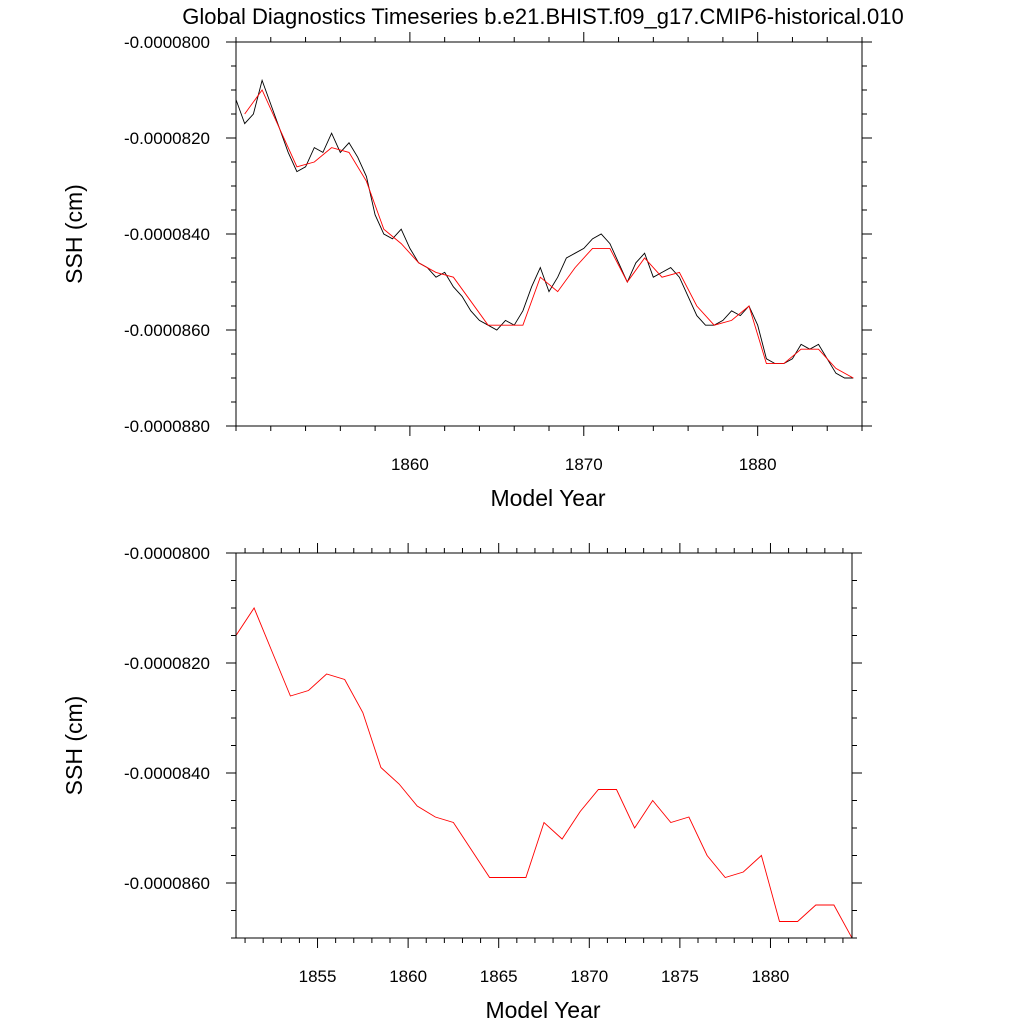 The width and height of the screenshot is (1024, 1029). Describe the element at coordinates (499, 976) in the screenshot. I see `x-tick-label: 1865` at that location.